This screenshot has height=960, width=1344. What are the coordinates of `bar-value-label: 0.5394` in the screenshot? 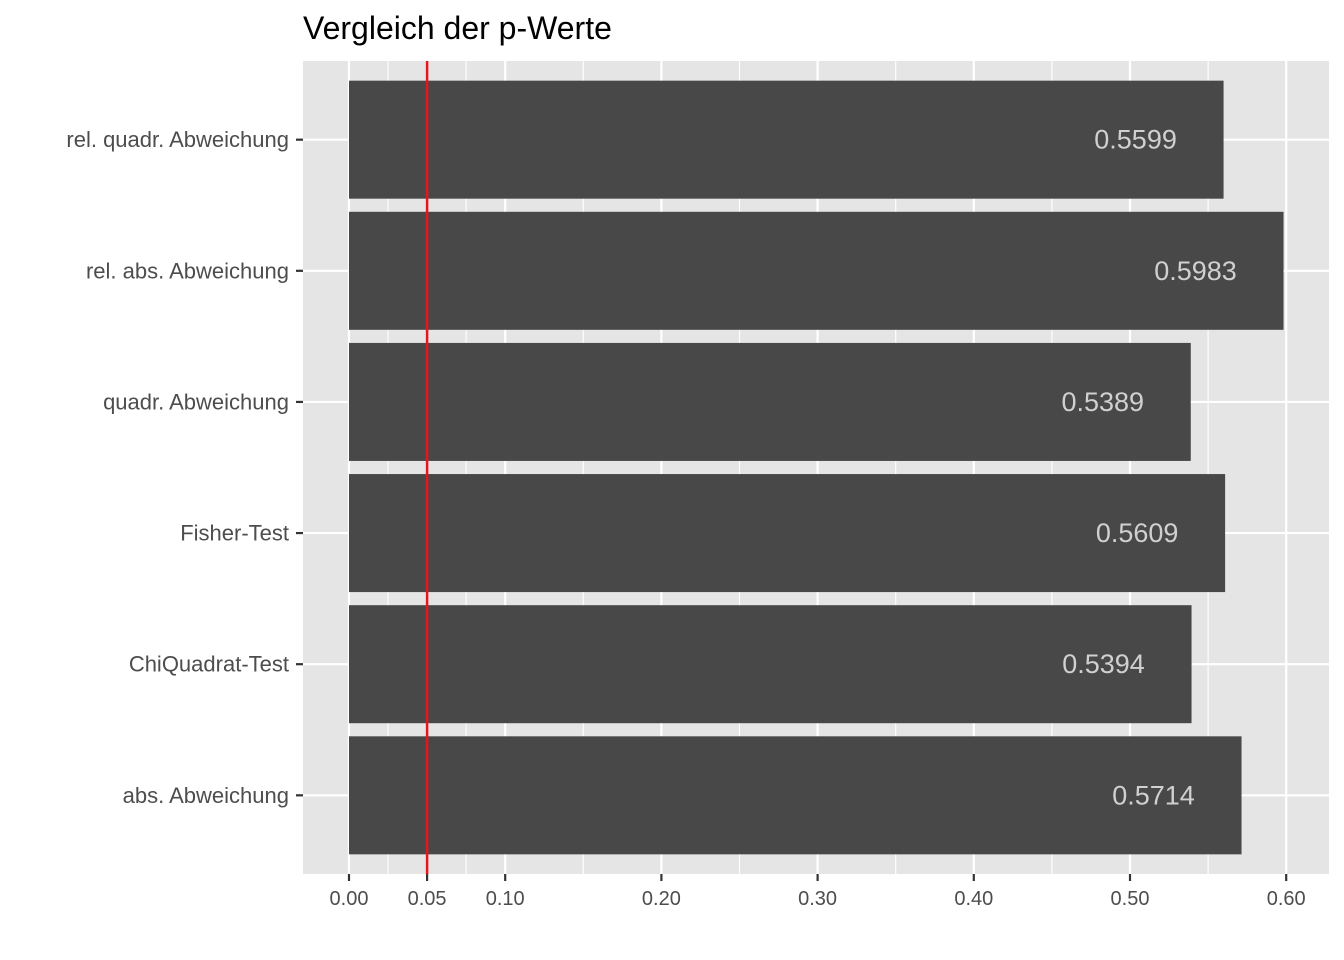 It's located at (1103, 664).